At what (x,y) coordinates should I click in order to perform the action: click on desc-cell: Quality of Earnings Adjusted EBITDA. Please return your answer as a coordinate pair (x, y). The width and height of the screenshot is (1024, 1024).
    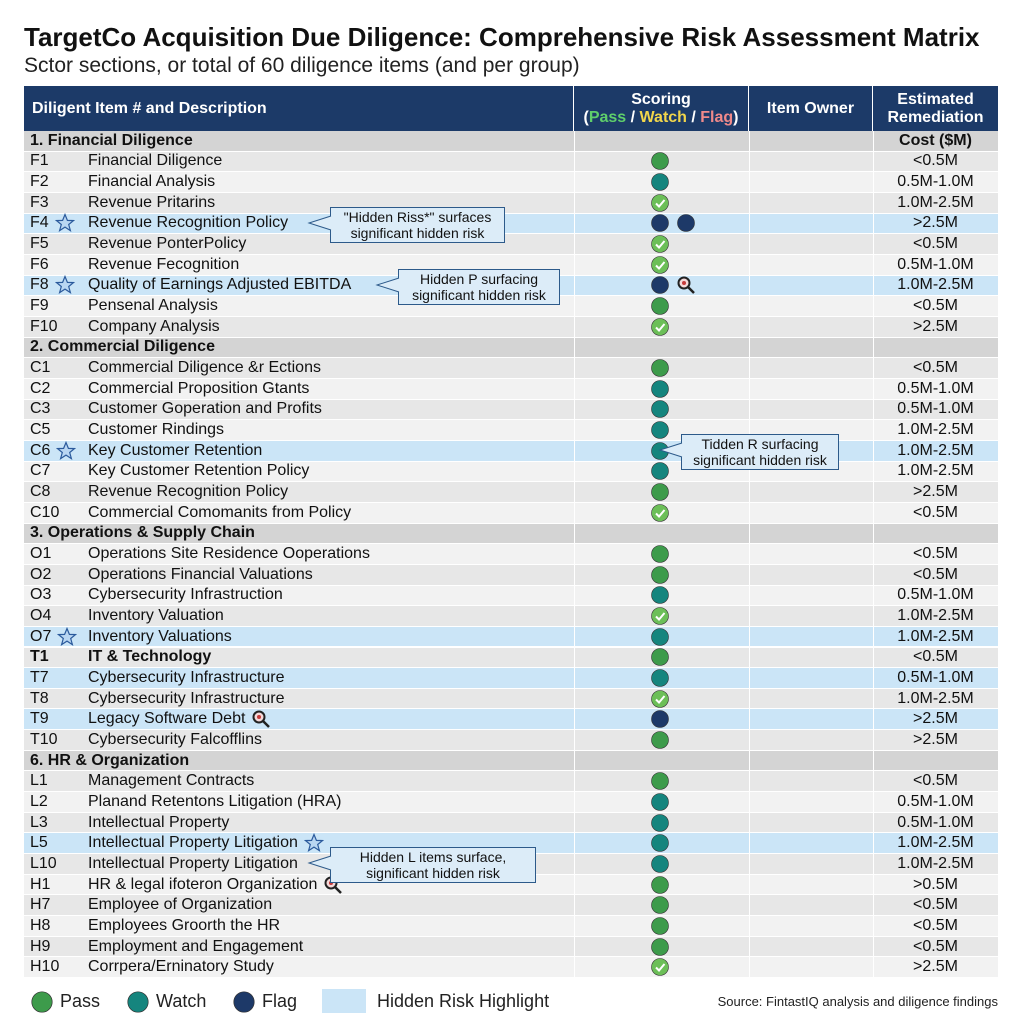
    Looking at the image, I should click on (219, 286).